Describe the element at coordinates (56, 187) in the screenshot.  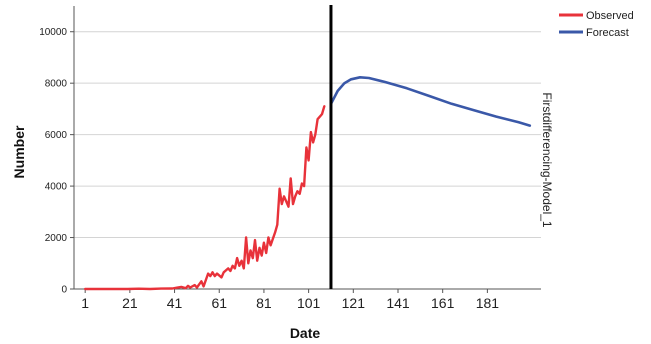
I see `y-tick-label: 4000` at that location.